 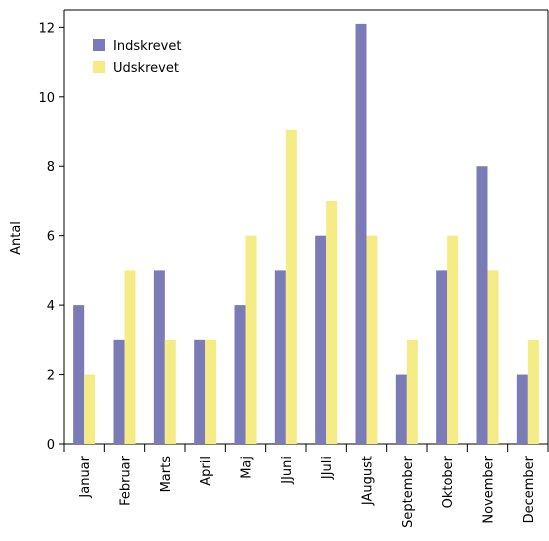 What do you see at coordinates (51, 376) in the screenshot?
I see `y-tick-label: 2` at bounding box center [51, 376].